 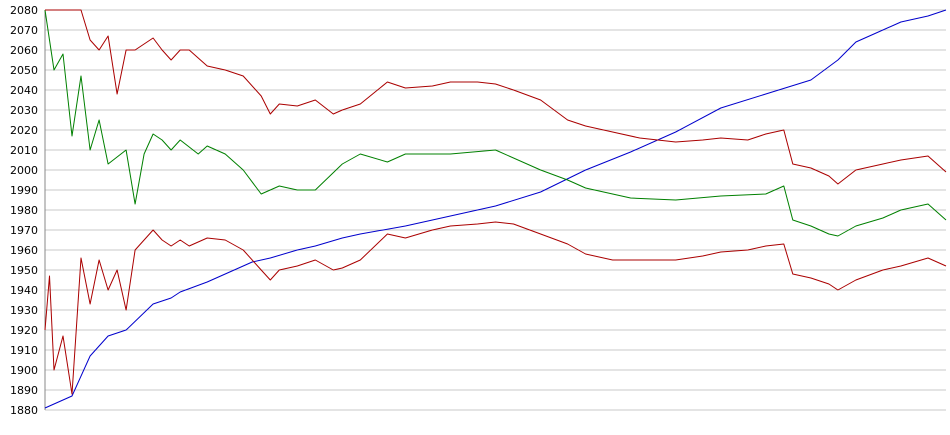 What do you see at coordinates (24, 350) in the screenshot?
I see `y-tick-label: 1910` at bounding box center [24, 350].